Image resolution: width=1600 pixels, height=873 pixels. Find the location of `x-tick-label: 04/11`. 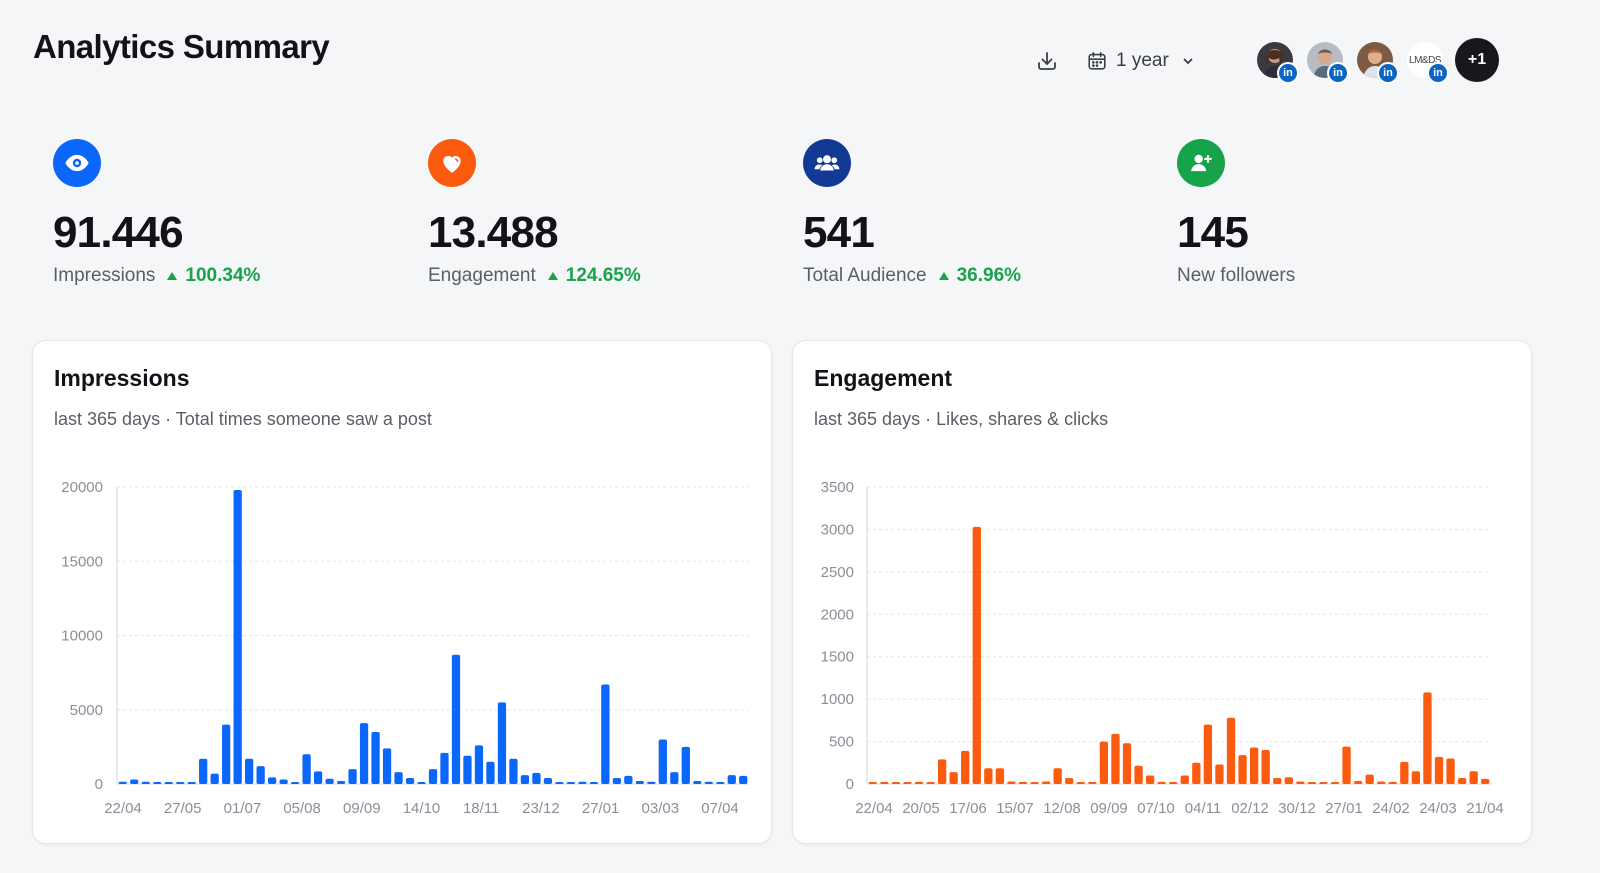

x-tick-label: 04/11 is located at coordinates (1203, 808).